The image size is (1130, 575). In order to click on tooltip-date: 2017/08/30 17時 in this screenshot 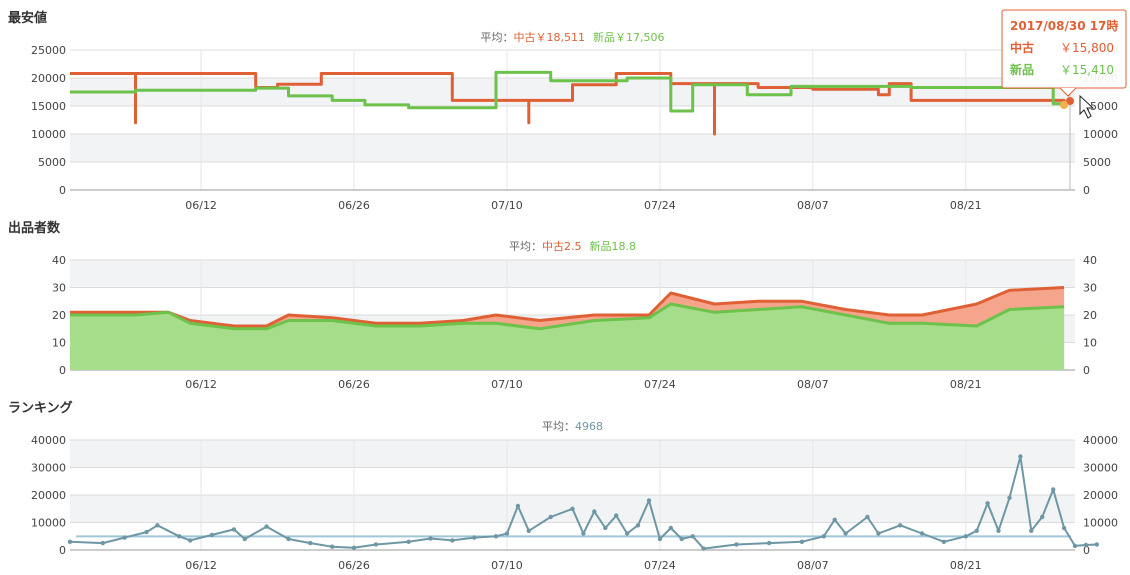, I will do `click(1064, 25)`.